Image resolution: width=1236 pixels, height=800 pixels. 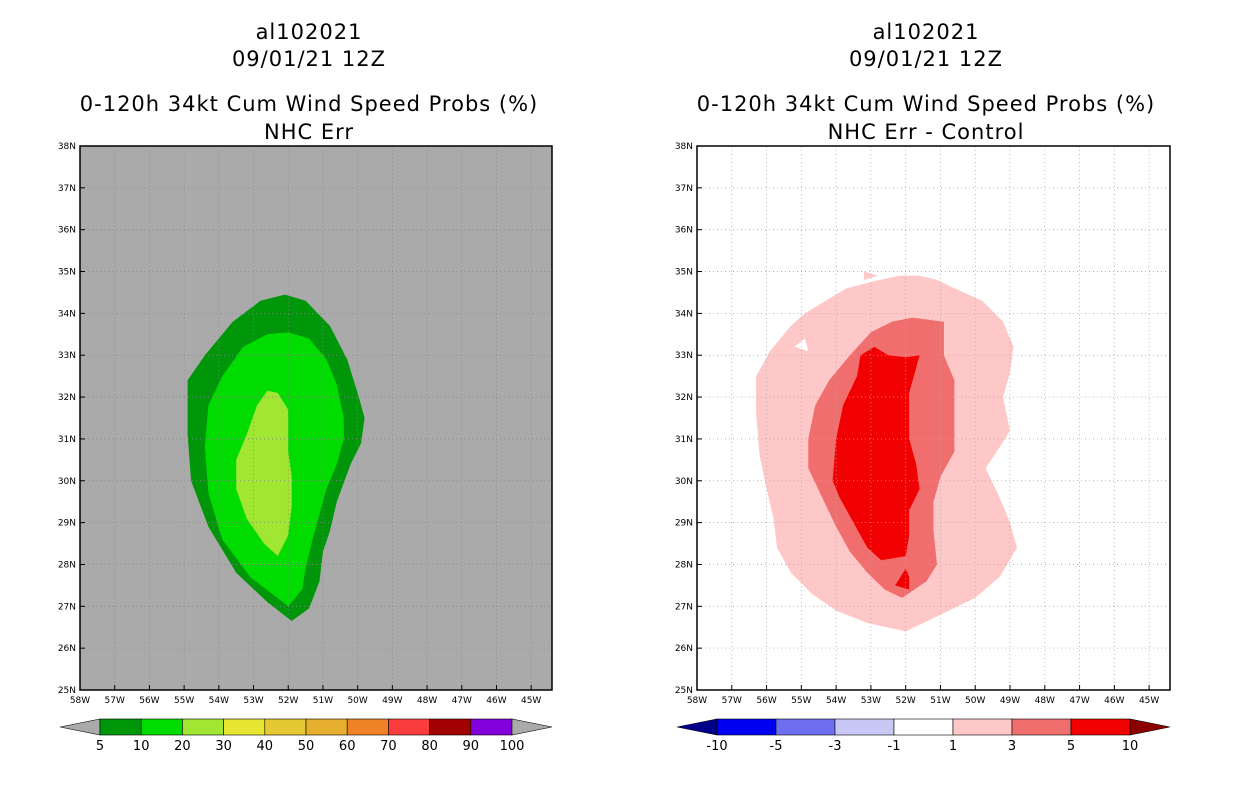 What do you see at coordinates (512, 746) in the screenshot?
I see `colorbar-label: 100` at bounding box center [512, 746].